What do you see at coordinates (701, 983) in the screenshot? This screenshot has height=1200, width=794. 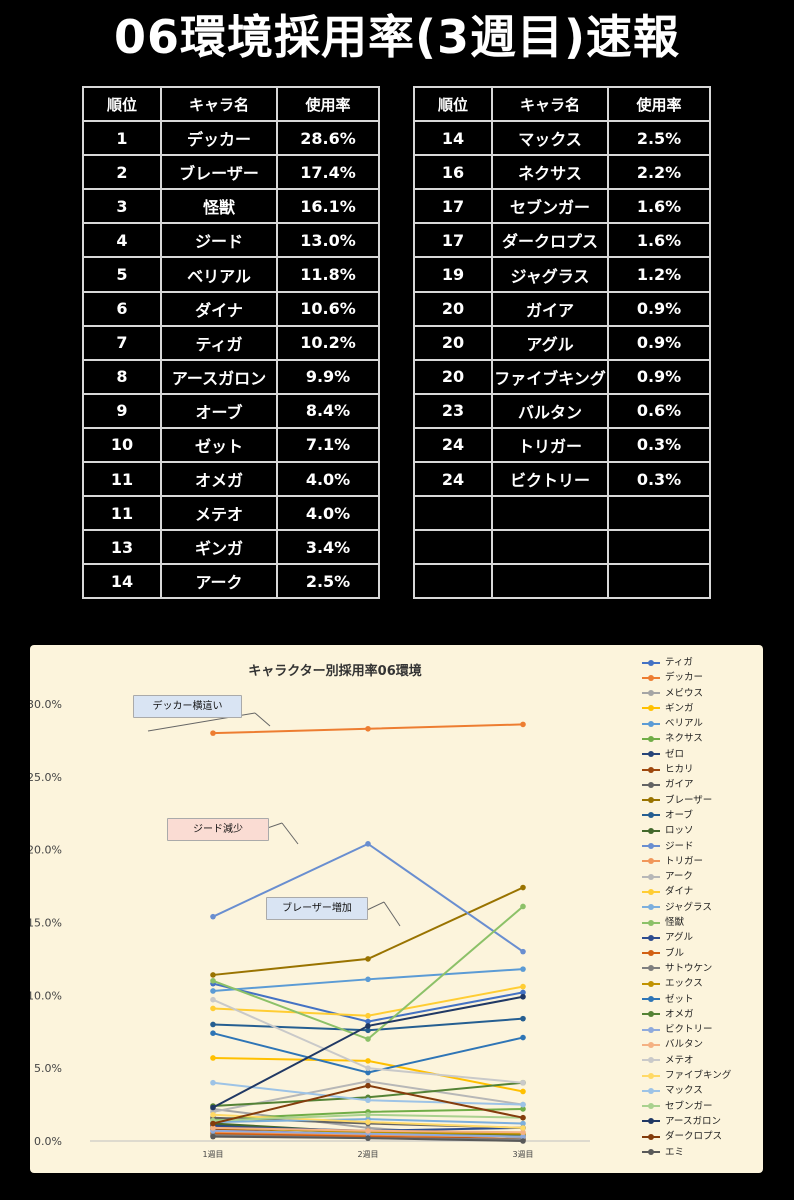 I see `legend-item: エックス` at bounding box center [701, 983].